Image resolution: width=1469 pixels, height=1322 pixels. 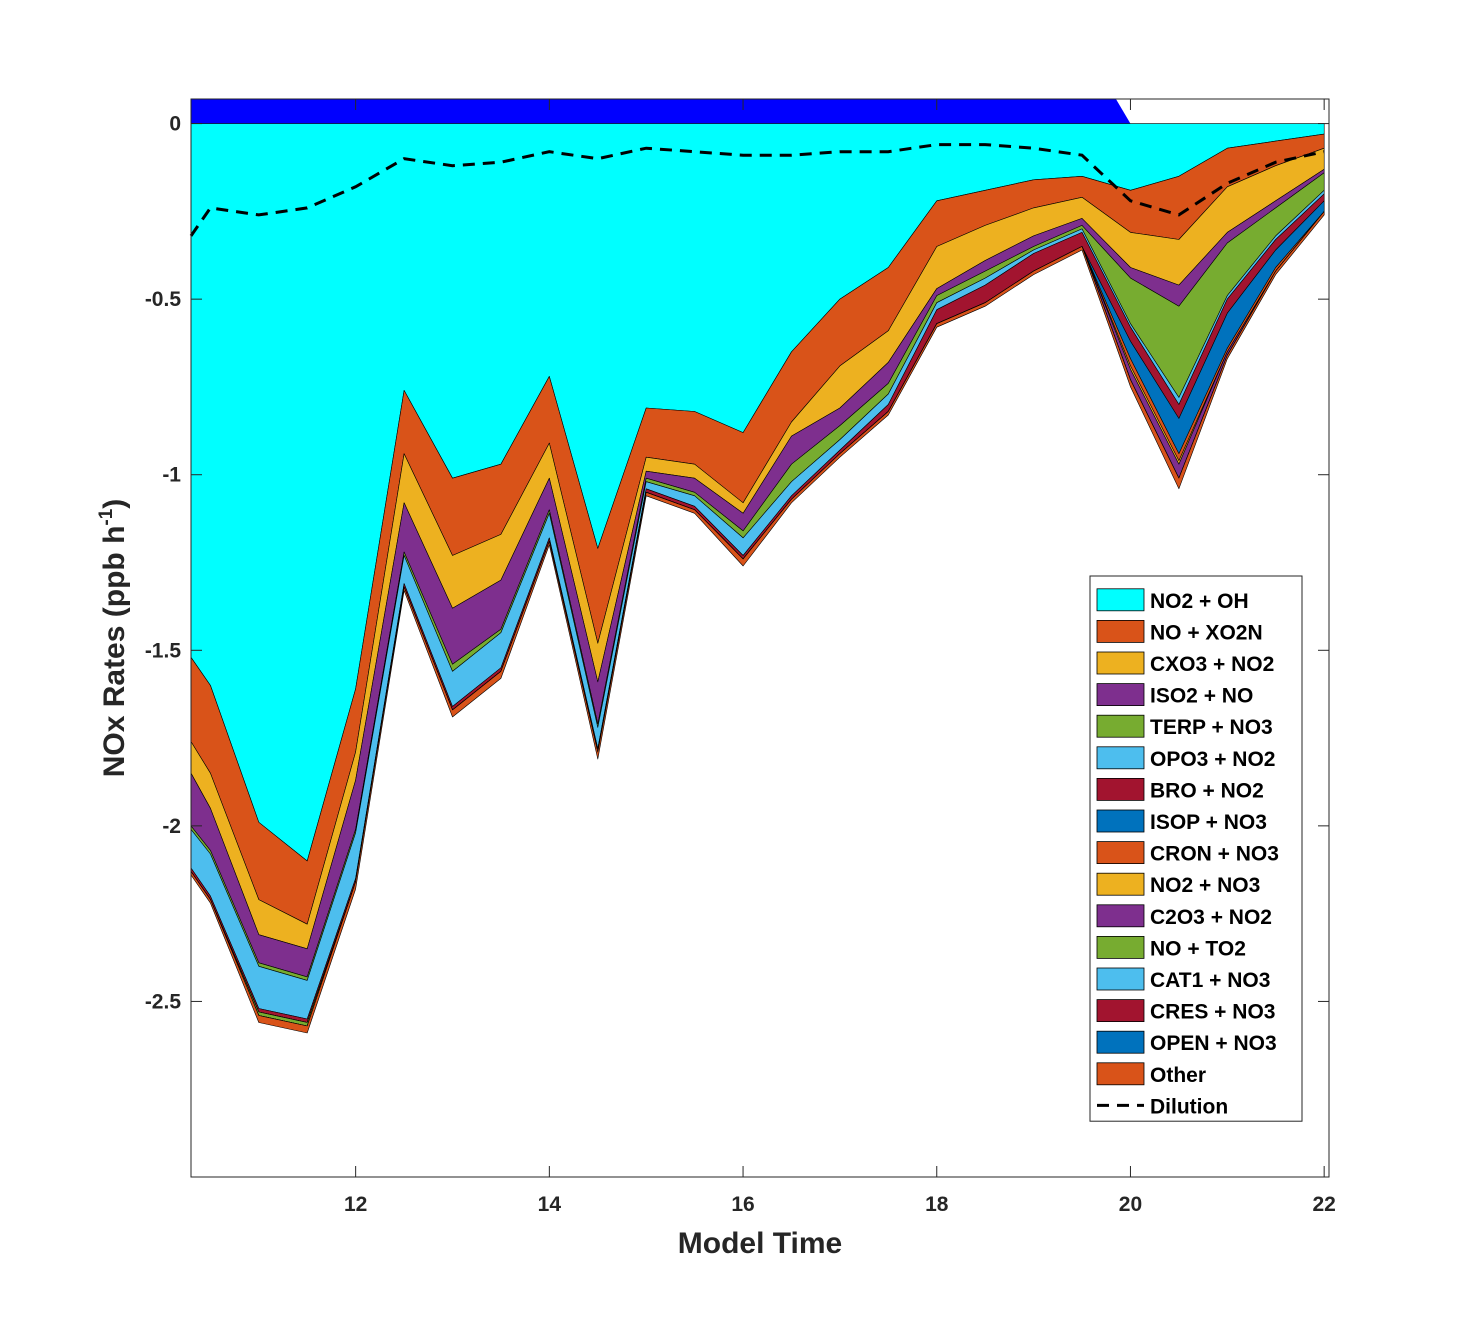 What do you see at coordinates (171, 826) in the screenshot?
I see `y-tick-label: -2` at bounding box center [171, 826].